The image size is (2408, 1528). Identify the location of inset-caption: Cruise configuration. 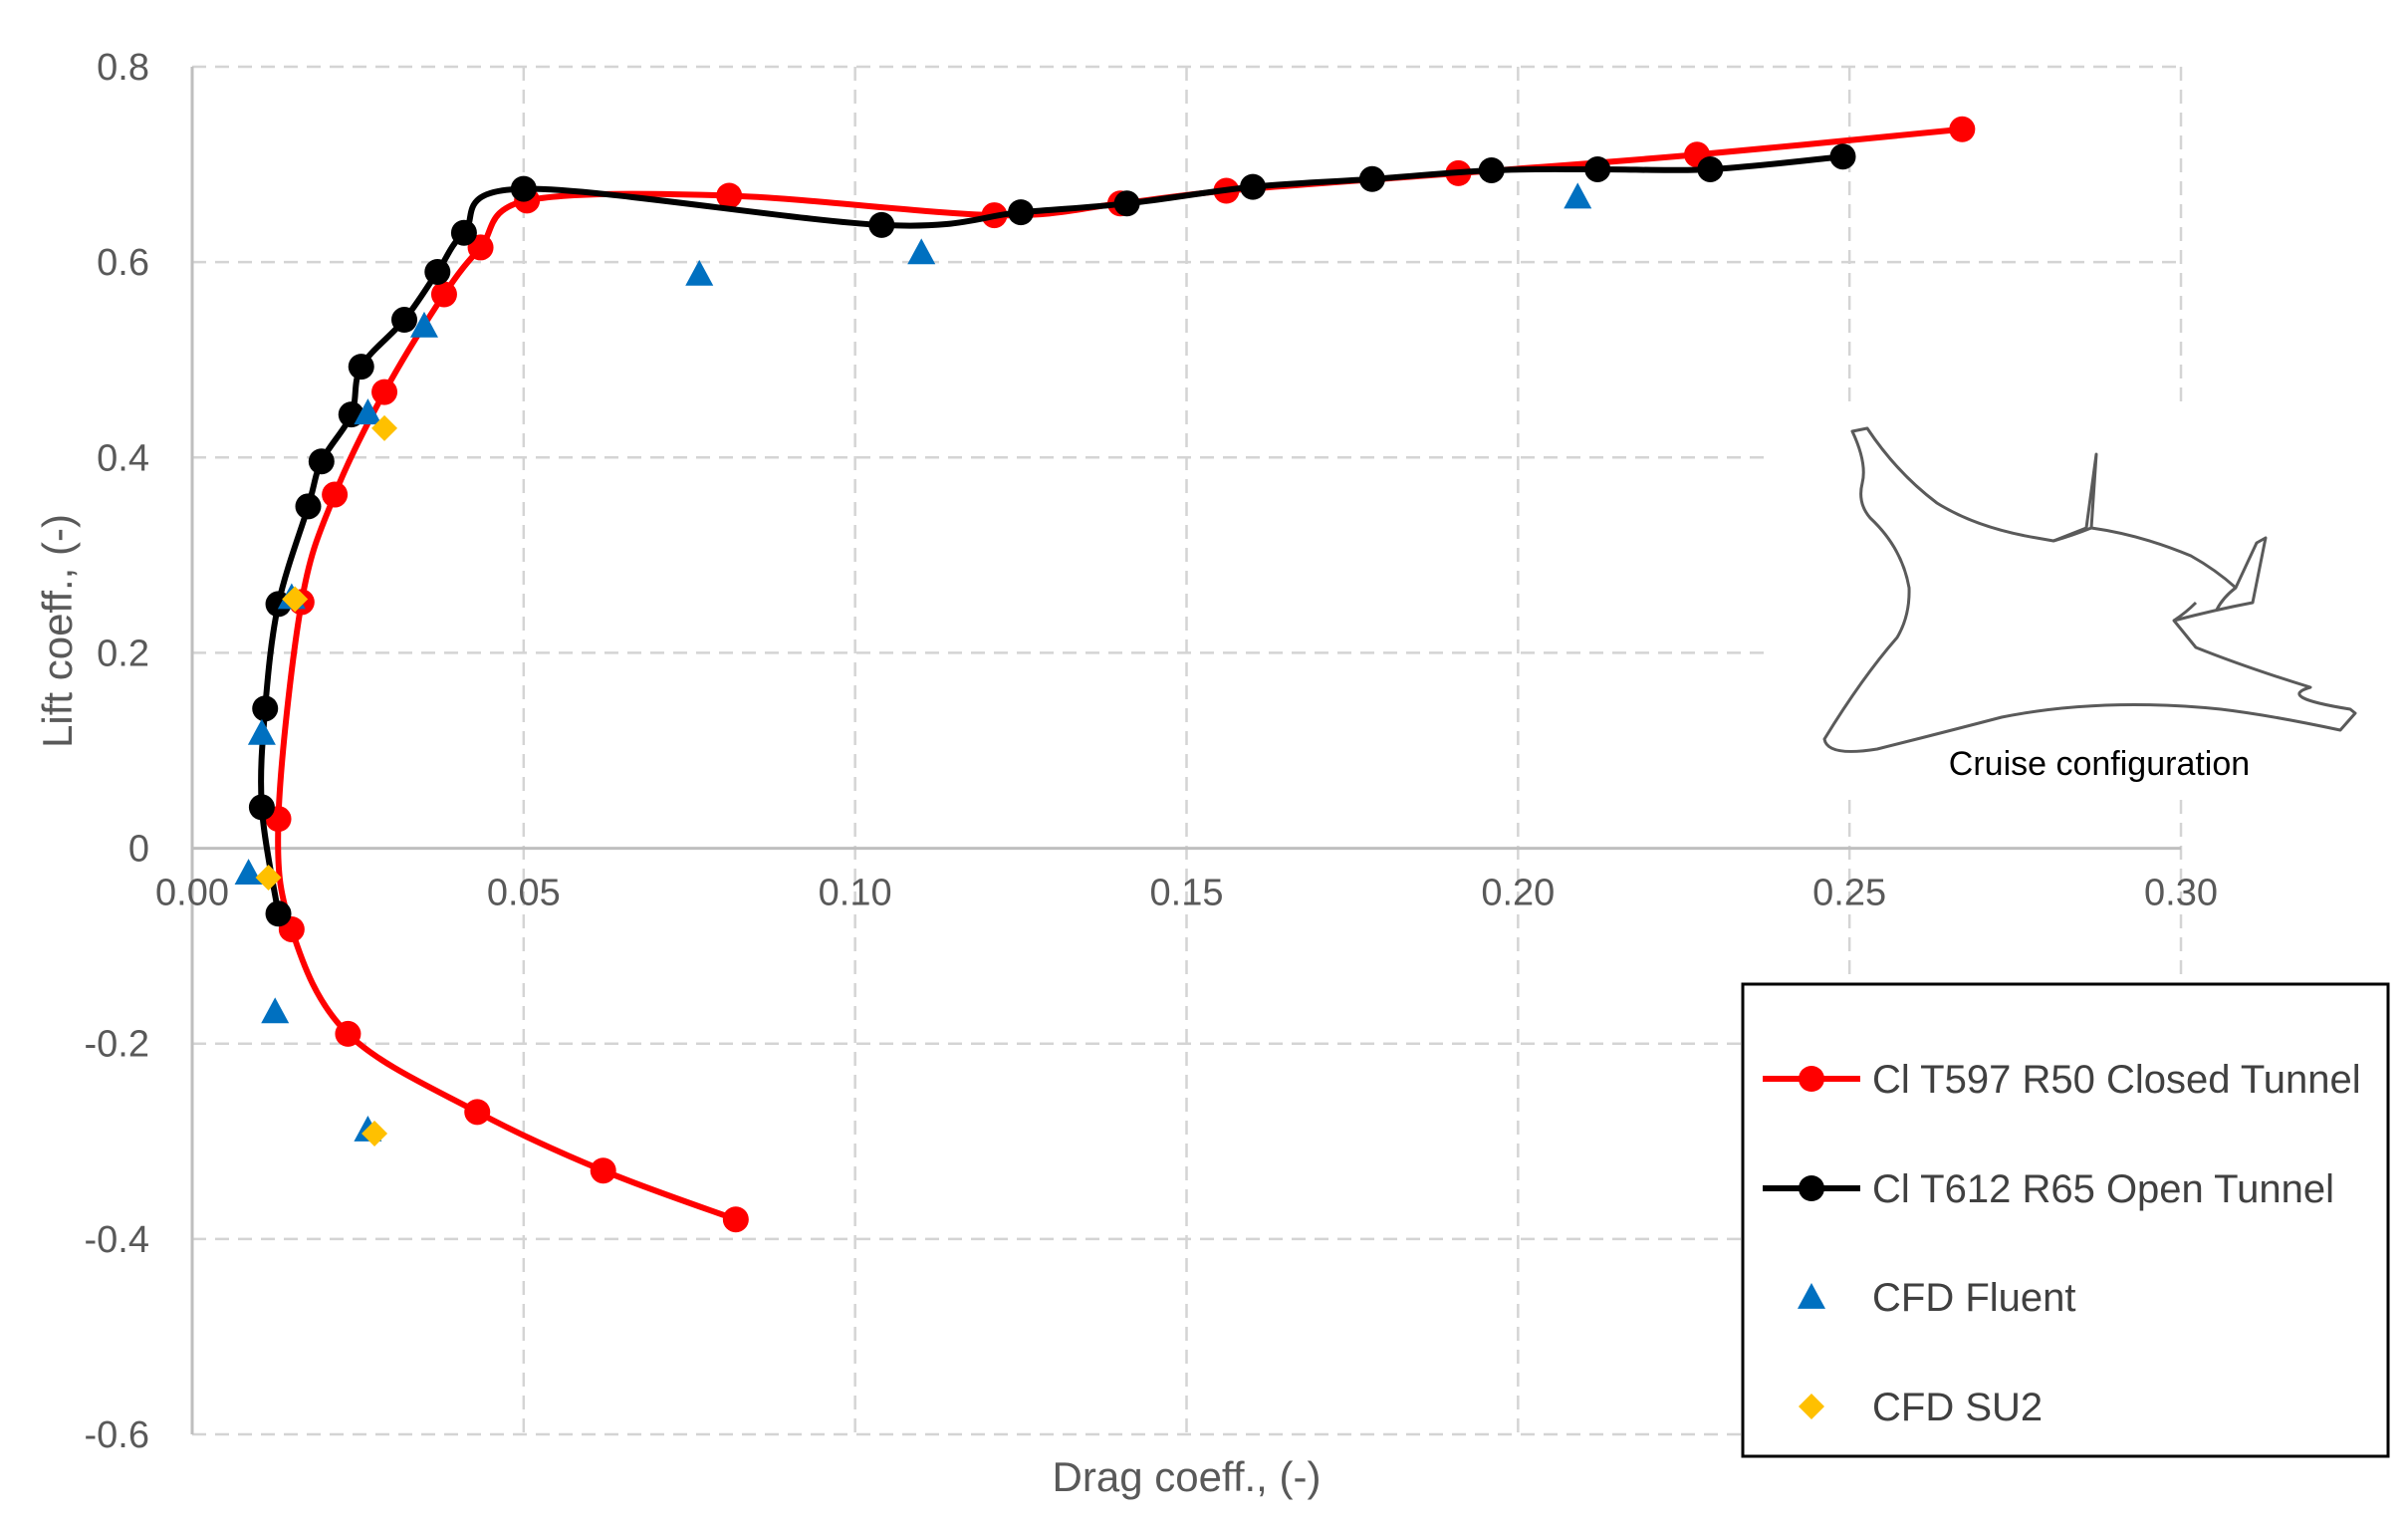
(2099, 764).